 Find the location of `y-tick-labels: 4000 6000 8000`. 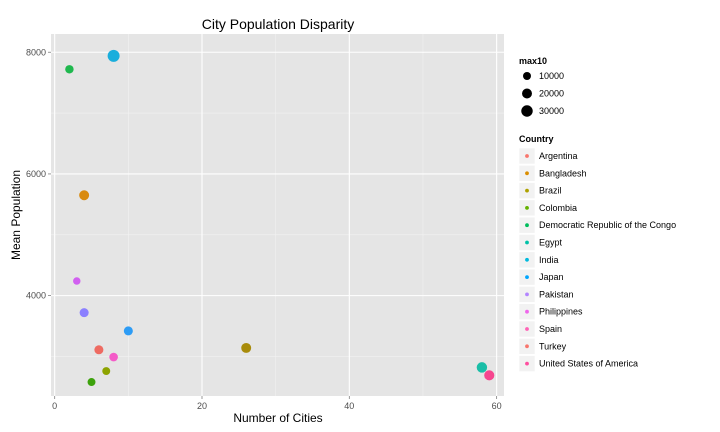

y-tick-labels: 4000 6000 8000 is located at coordinates (36, 173).